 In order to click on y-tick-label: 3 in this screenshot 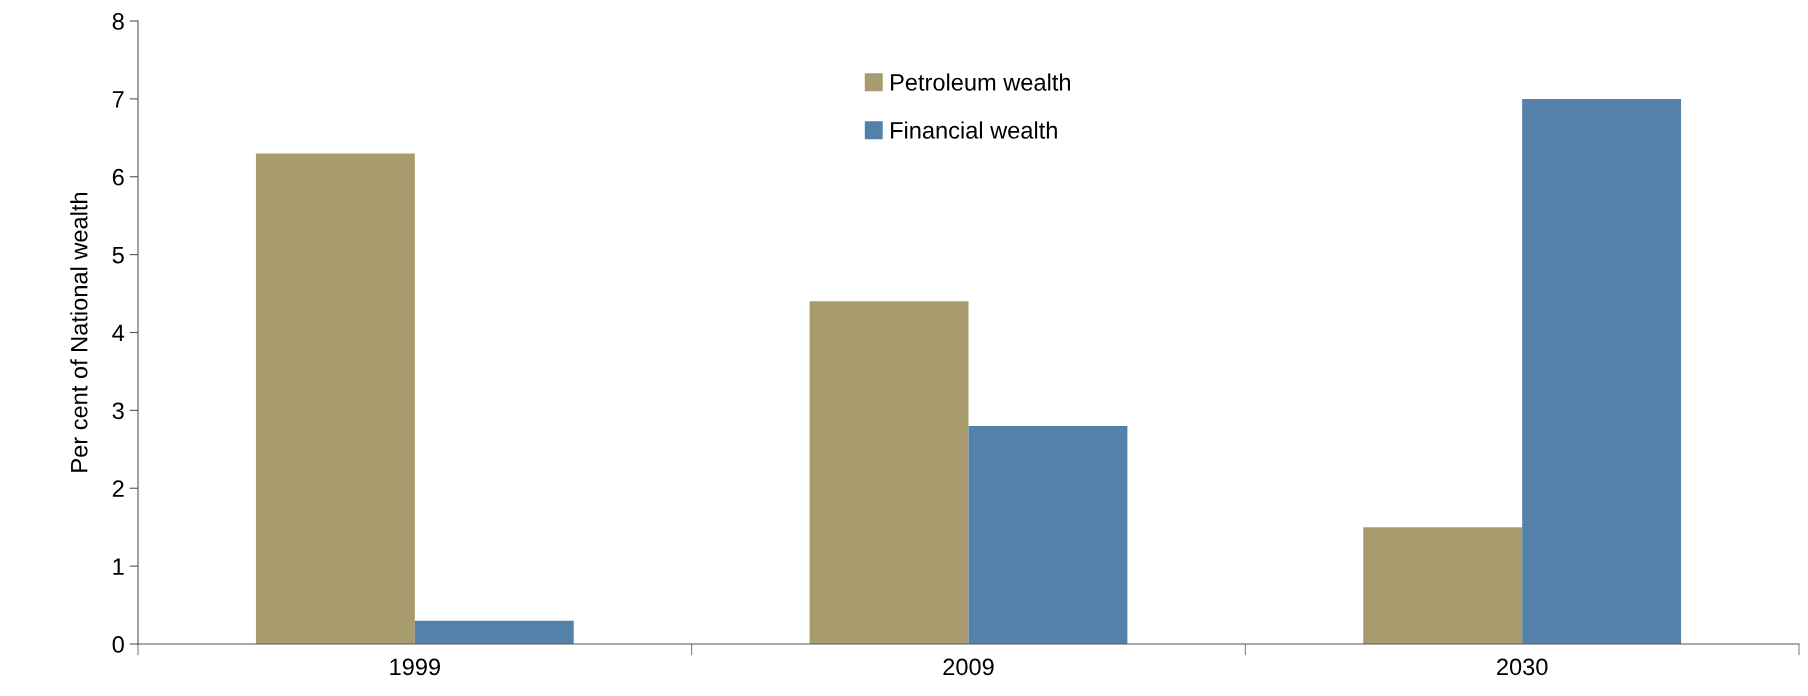, I will do `click(118, 411)`.